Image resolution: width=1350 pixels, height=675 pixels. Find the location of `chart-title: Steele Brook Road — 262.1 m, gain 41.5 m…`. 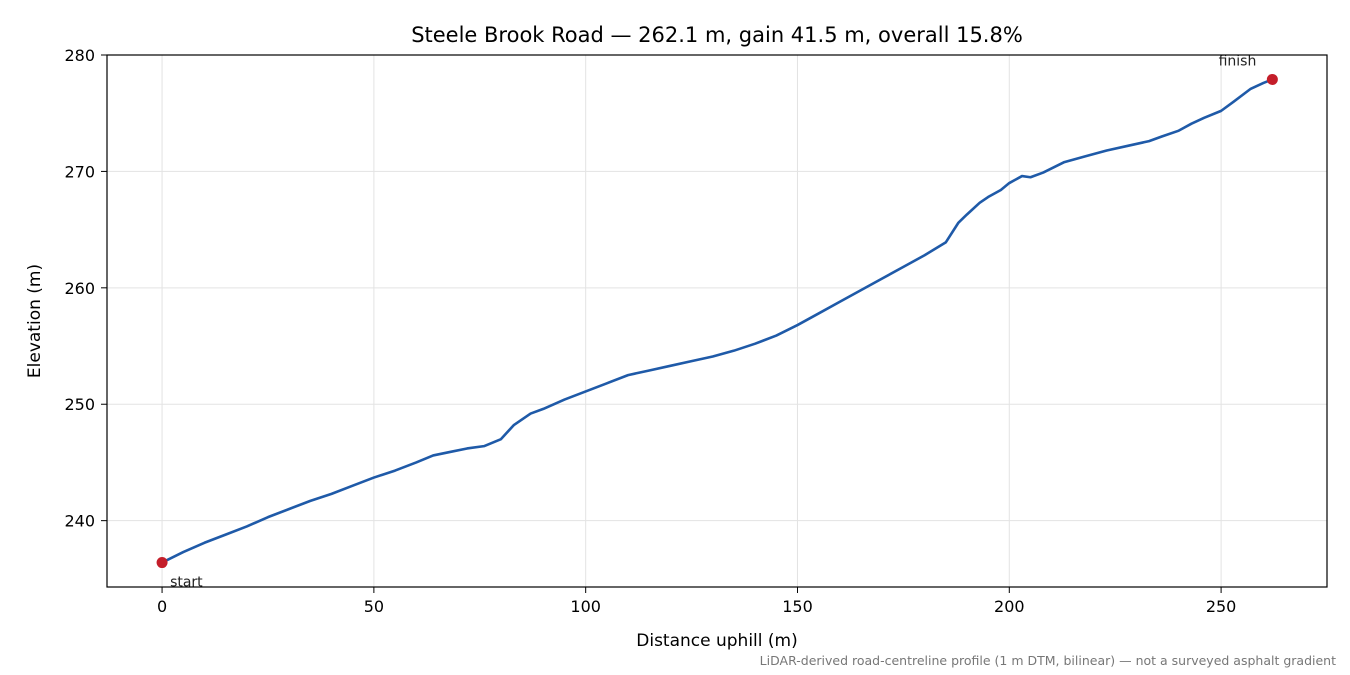

chart-title: Steele Brook Road — 262.1 m, gain 41.5 m… is located at coordinates (717, 35).